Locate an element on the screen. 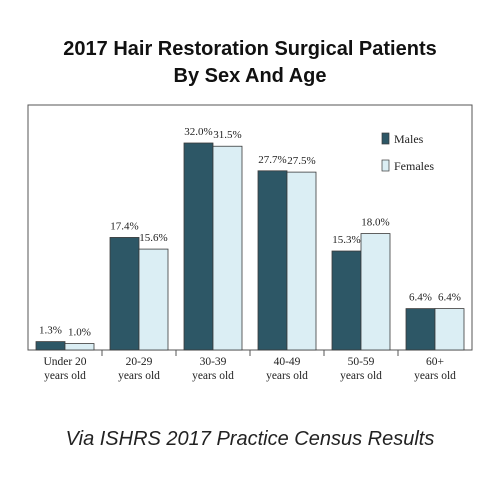 This screenshot has height=500, width=500. x-tick-label-2-line-2: years old is located at coordinates (213, 376).